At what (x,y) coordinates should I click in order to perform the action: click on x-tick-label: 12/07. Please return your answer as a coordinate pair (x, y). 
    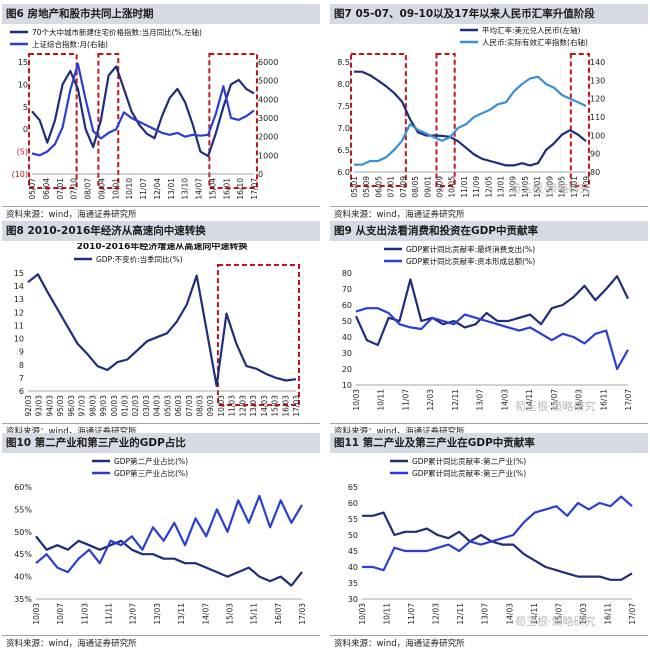
    Looking at the image, I should click on (133, 614).